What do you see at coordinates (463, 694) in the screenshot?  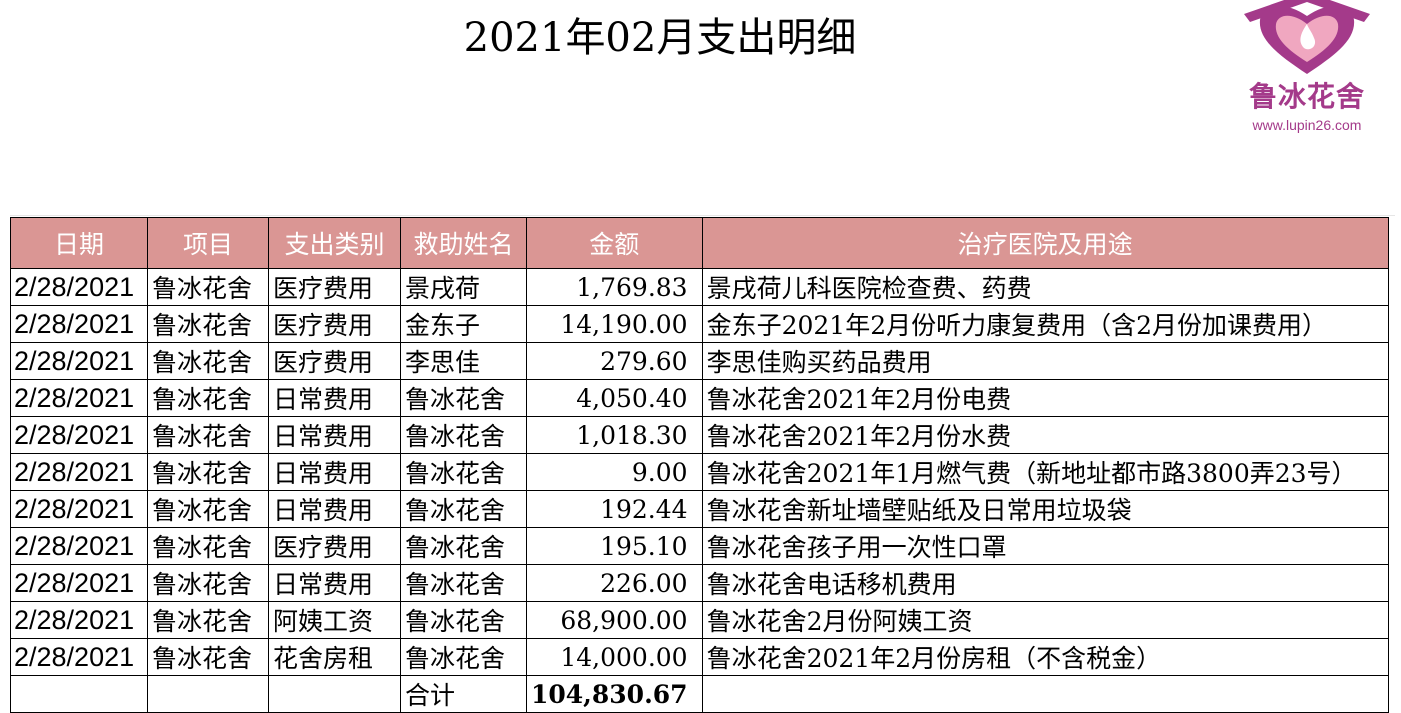 I see `total-label: 合计` at bounding box center [463, 694].